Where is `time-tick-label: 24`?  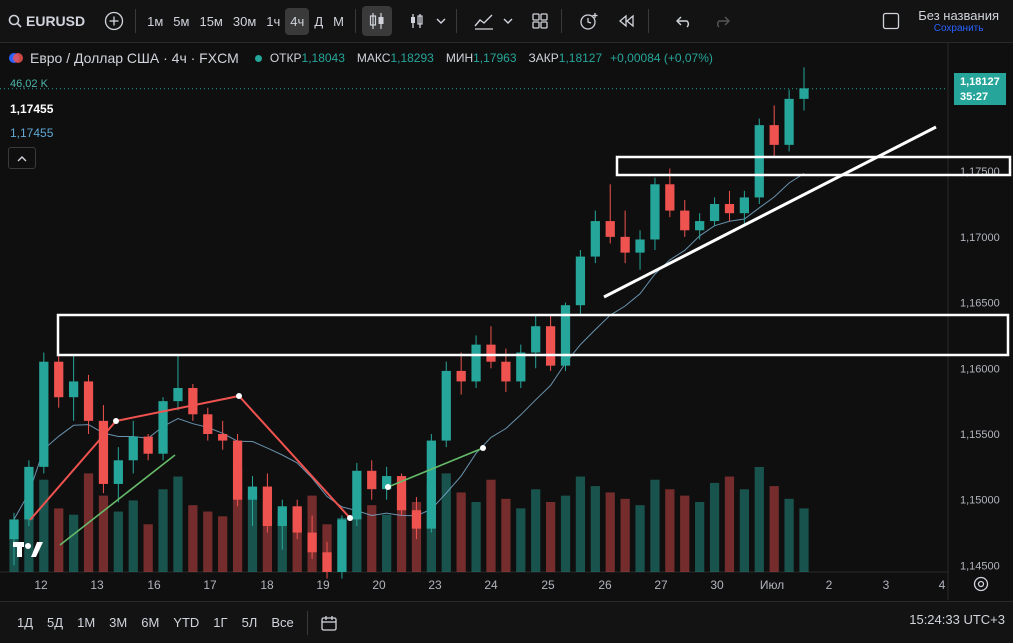 time-tick-label: 24 is located at coordinates (491, 585).